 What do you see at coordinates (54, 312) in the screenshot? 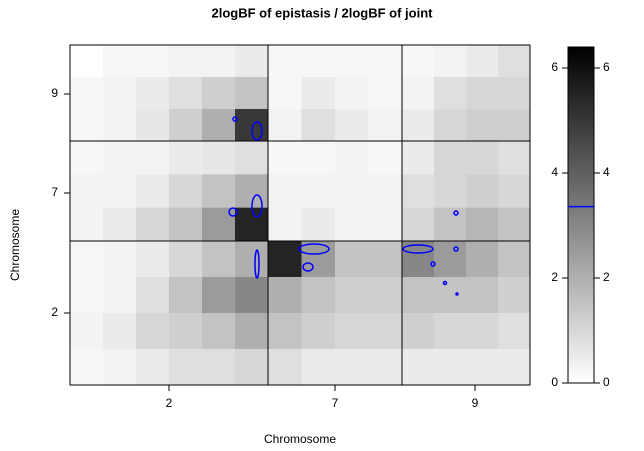
I see `y-tick-label: 2` at bounding box center [54, 312].